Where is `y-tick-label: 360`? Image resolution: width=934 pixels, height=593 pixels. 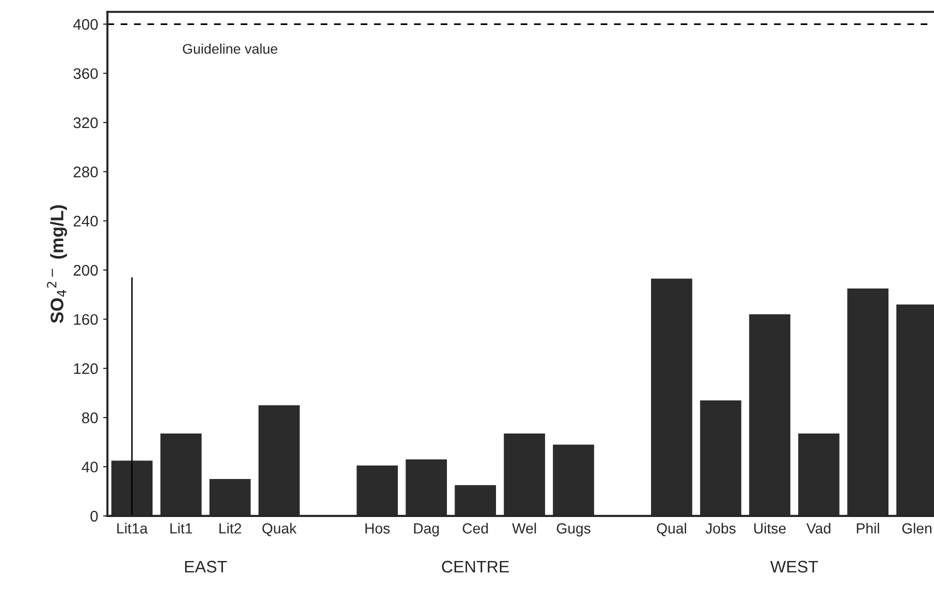 y-tick-label: 360 is located at coordinates (85, 74).